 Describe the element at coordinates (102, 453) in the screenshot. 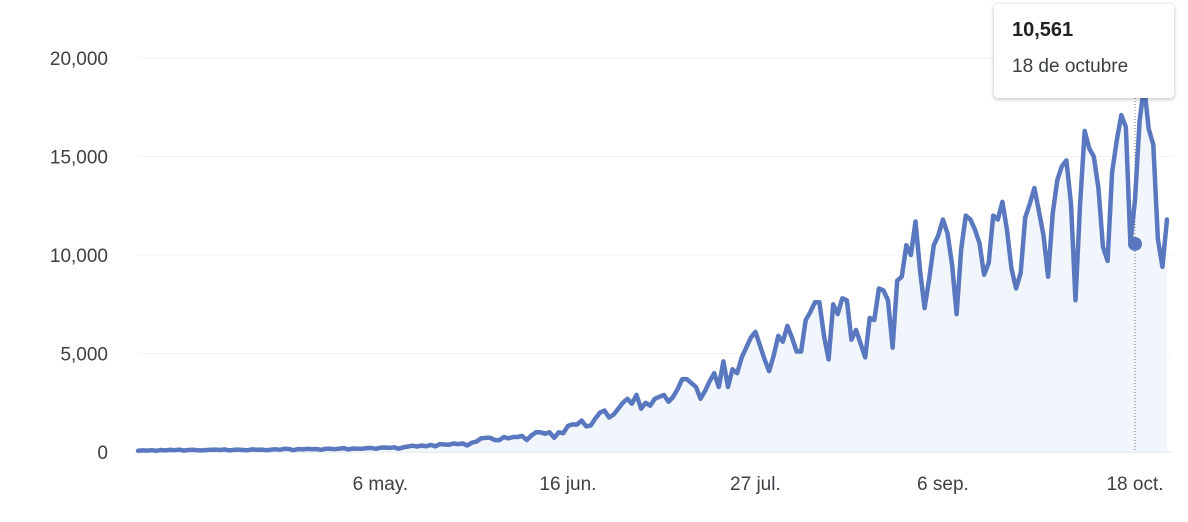

I see `y-tick-label: 0` at that location.